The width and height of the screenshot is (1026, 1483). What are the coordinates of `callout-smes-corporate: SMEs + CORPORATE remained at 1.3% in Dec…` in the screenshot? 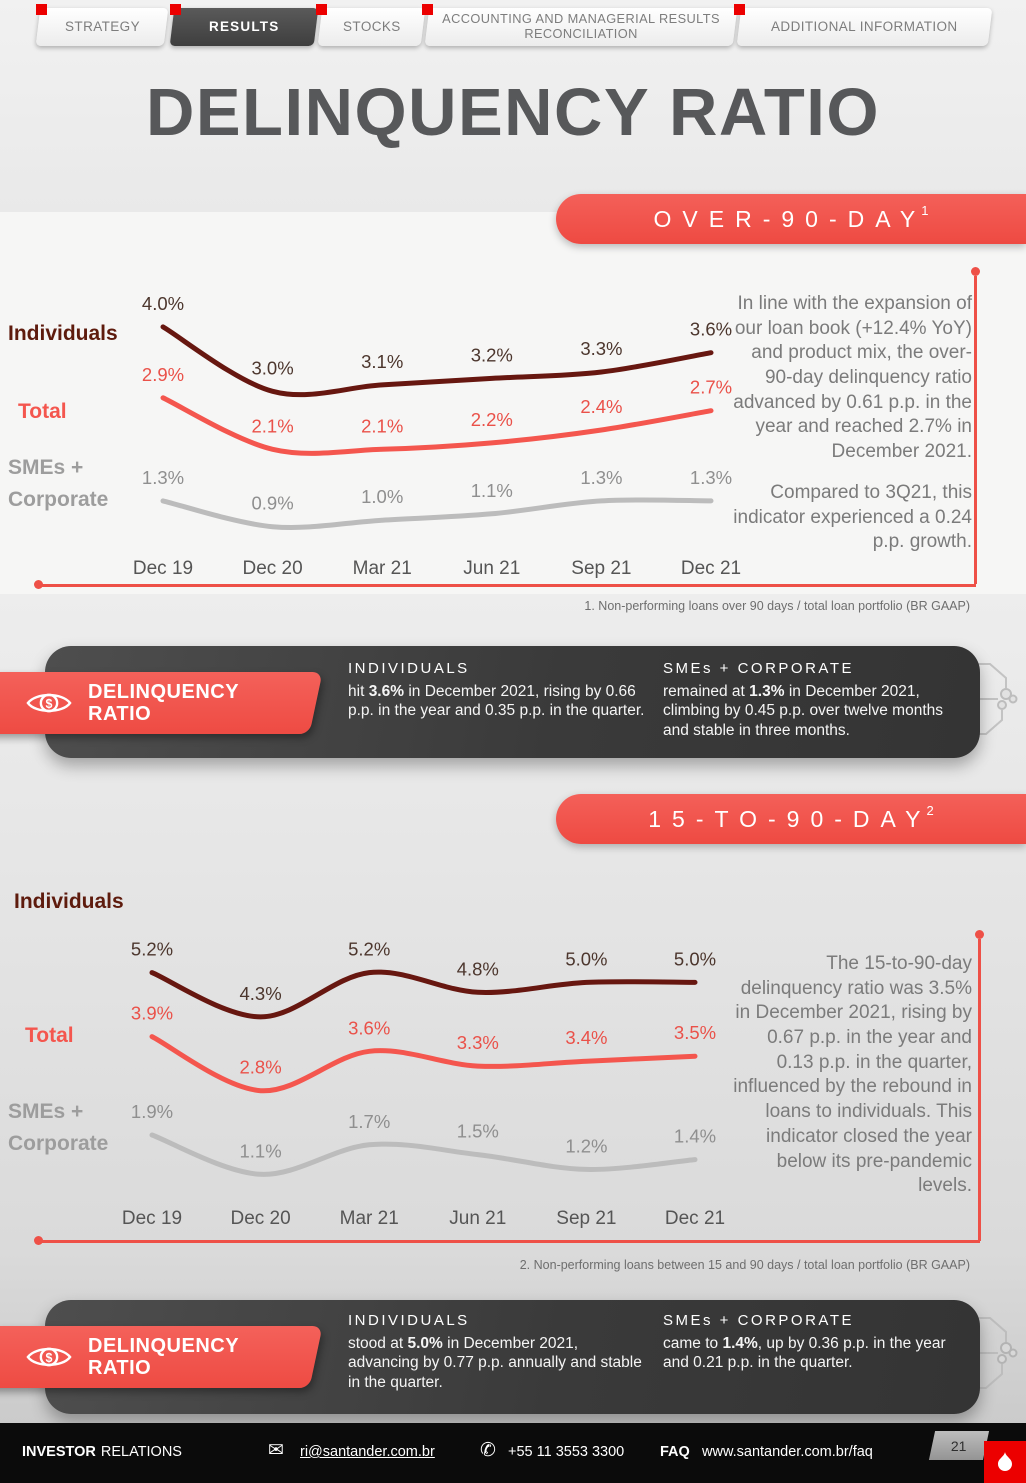 It's located at (812, 700).